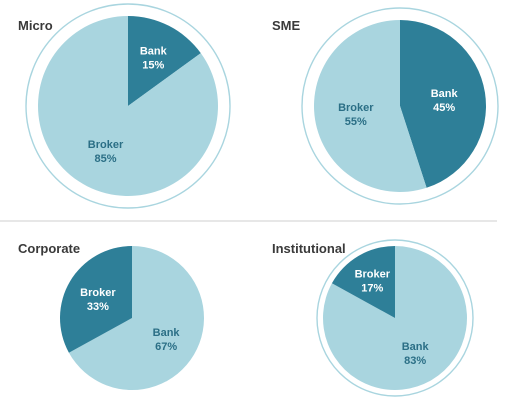 The height and width of the screenshot is (401, 514). I want to click on slice-value-bank: 15%, so click(153, 65).